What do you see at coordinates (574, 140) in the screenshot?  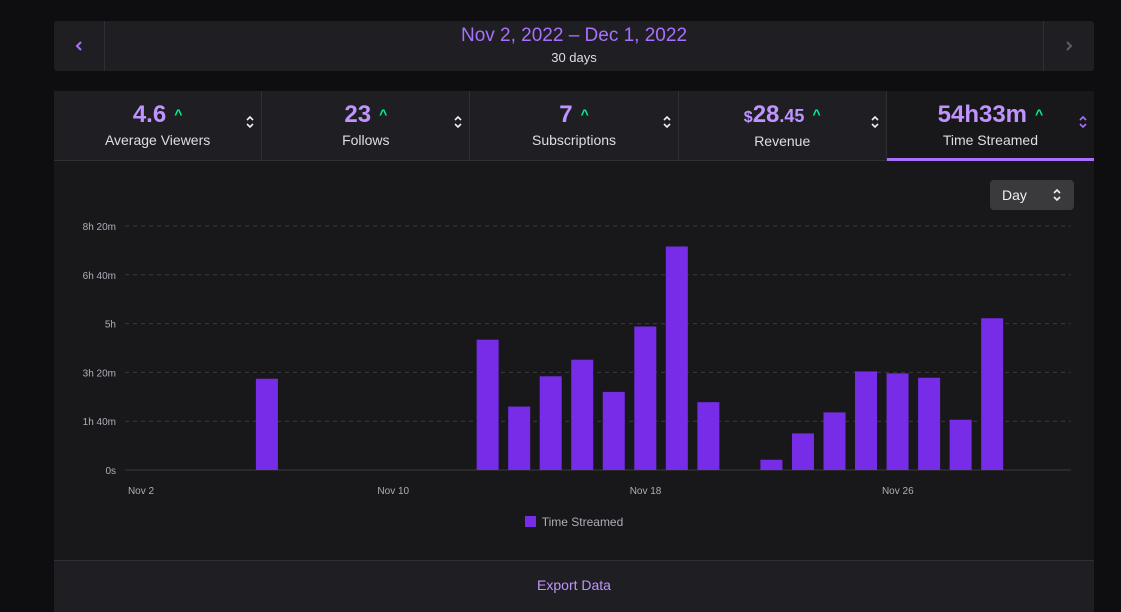 I see `metric-label: Subscriptions` at bounding box center [574, 140].